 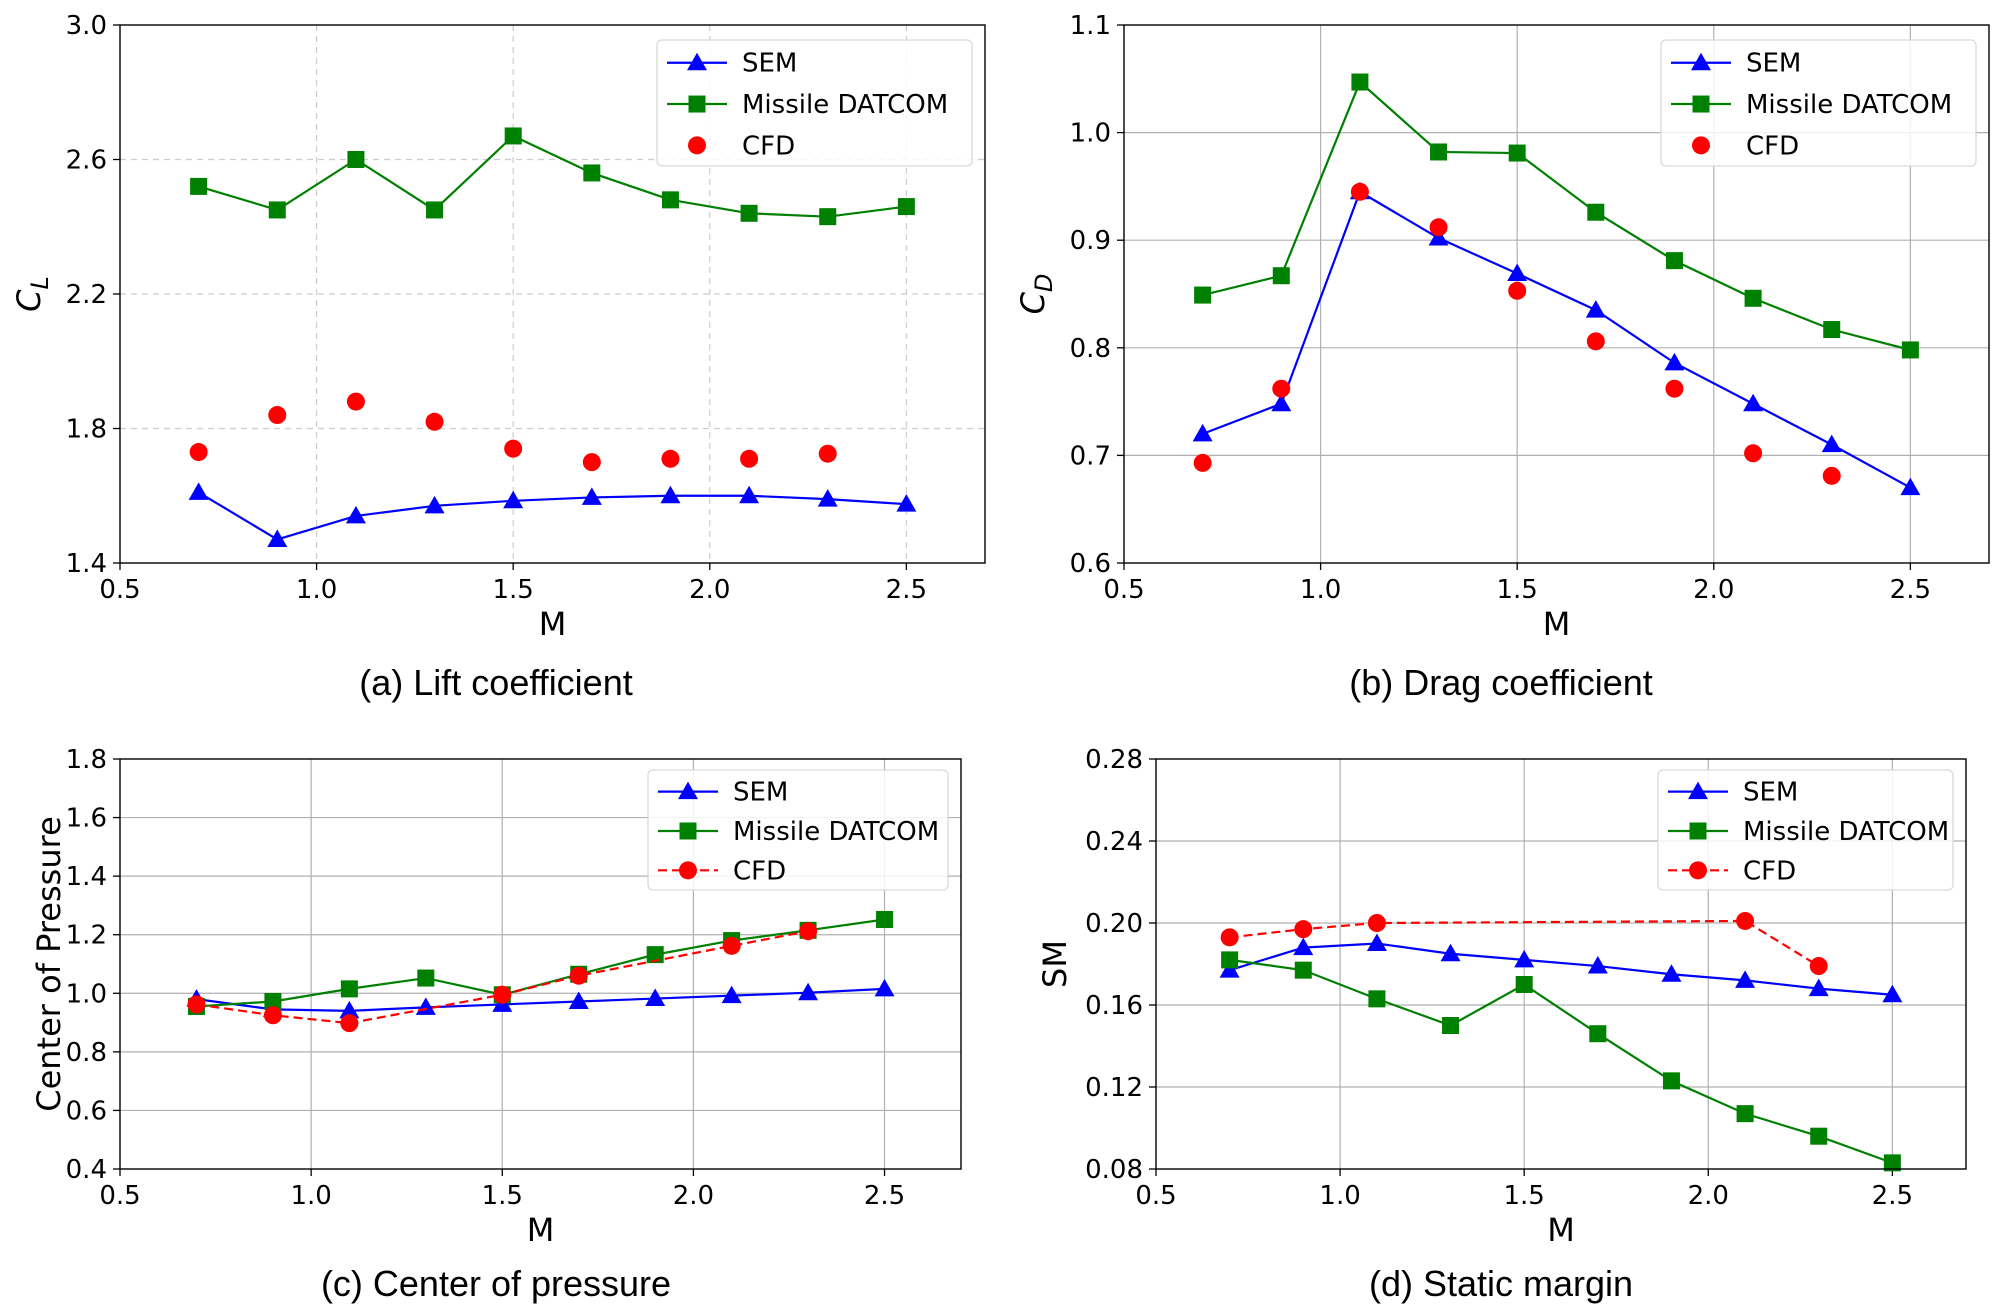 What do you see at coordinates (1561, 1061) in the screenshot?
I see `series-missile-datcom` at bounding box center [1561, 1061].